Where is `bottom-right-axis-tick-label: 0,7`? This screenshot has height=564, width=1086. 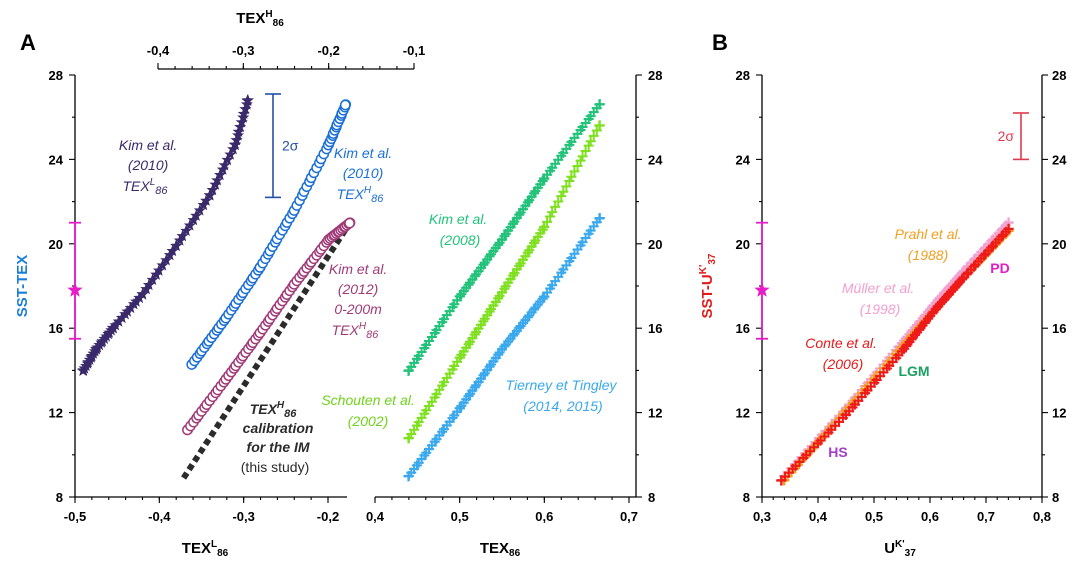
bottom-right-axis-tick-label: 0,7 is located at coordinates (629, 516).